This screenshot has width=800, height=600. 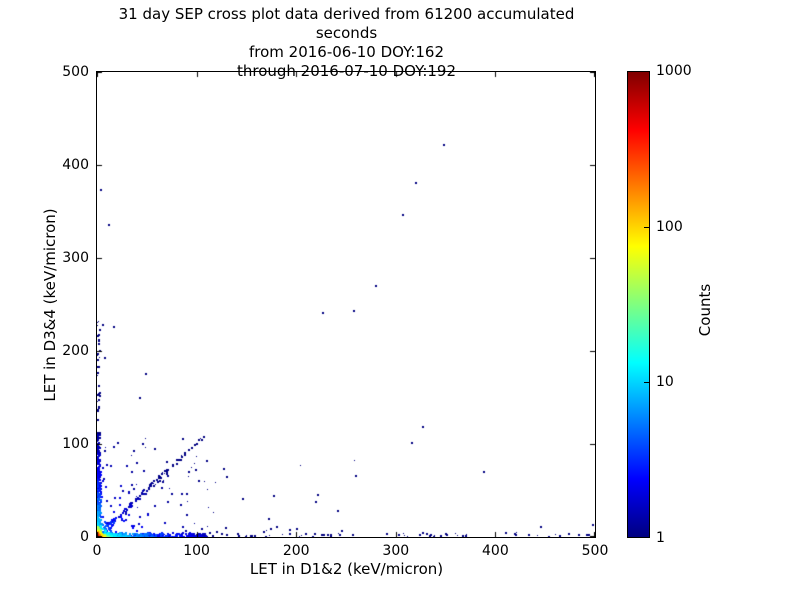 I want to click on colorbar-label: Counts, so click(x=705, y=310).